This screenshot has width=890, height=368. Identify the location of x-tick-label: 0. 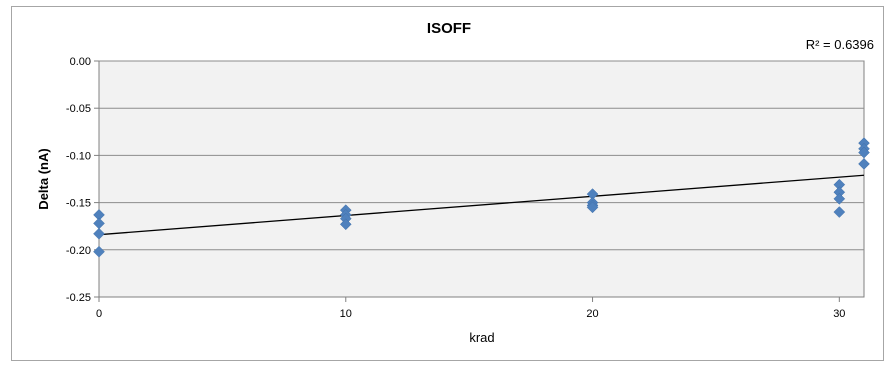
(99, 314).